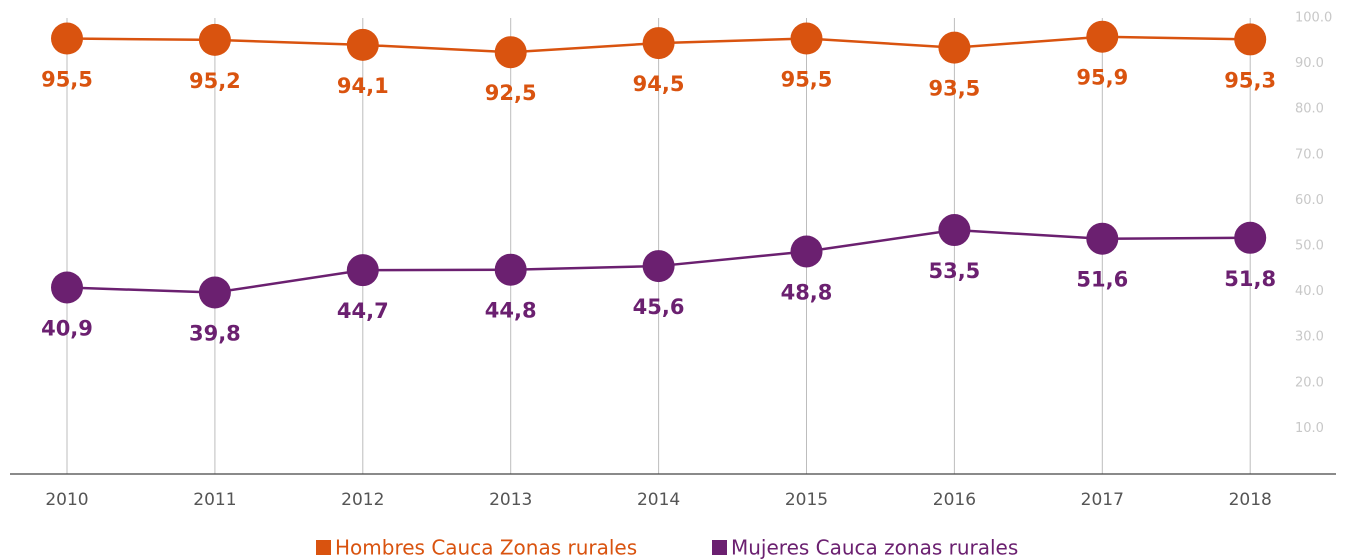 This screenshot has width=1346, height=560. Describe the element at coordinates (1309, 246) in the screenshot. I see `y-tick-label: 50.0` at that location.